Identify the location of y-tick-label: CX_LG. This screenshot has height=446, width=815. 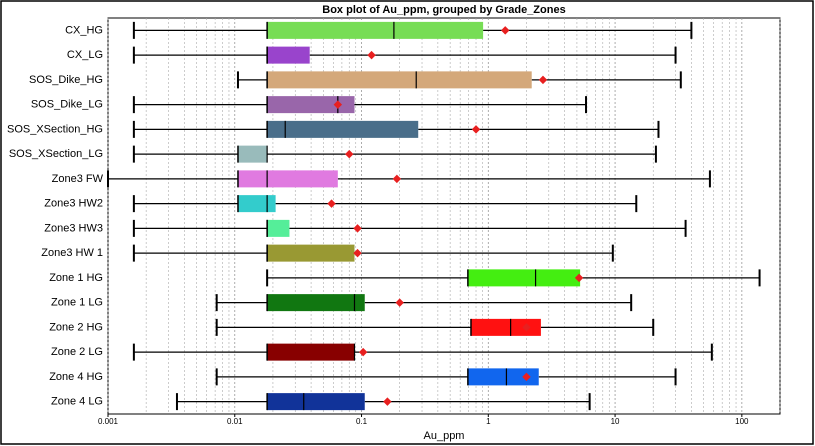
(85, 55).